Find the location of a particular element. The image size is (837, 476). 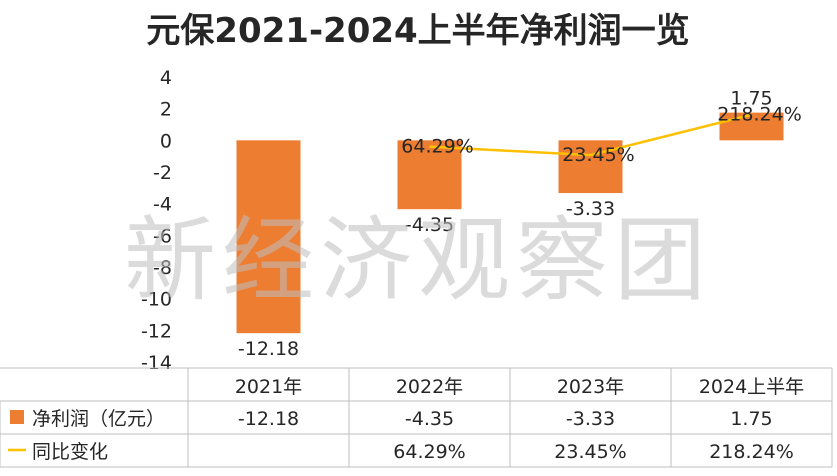

y-tick-label: -6 is located at coordinates (162, 236).